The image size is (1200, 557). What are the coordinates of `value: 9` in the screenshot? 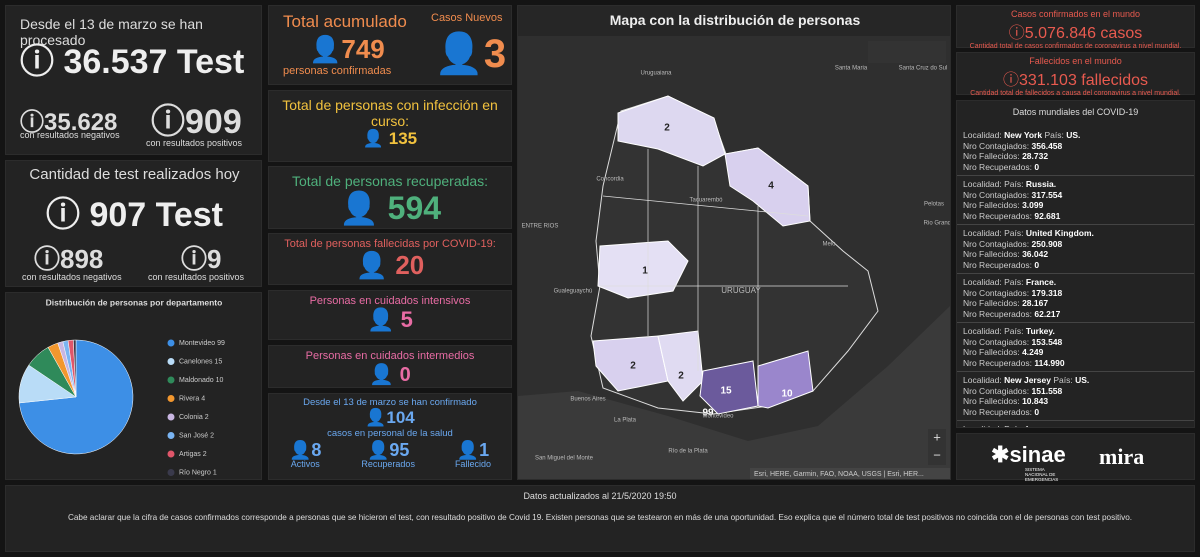 It's located at (214, 259).